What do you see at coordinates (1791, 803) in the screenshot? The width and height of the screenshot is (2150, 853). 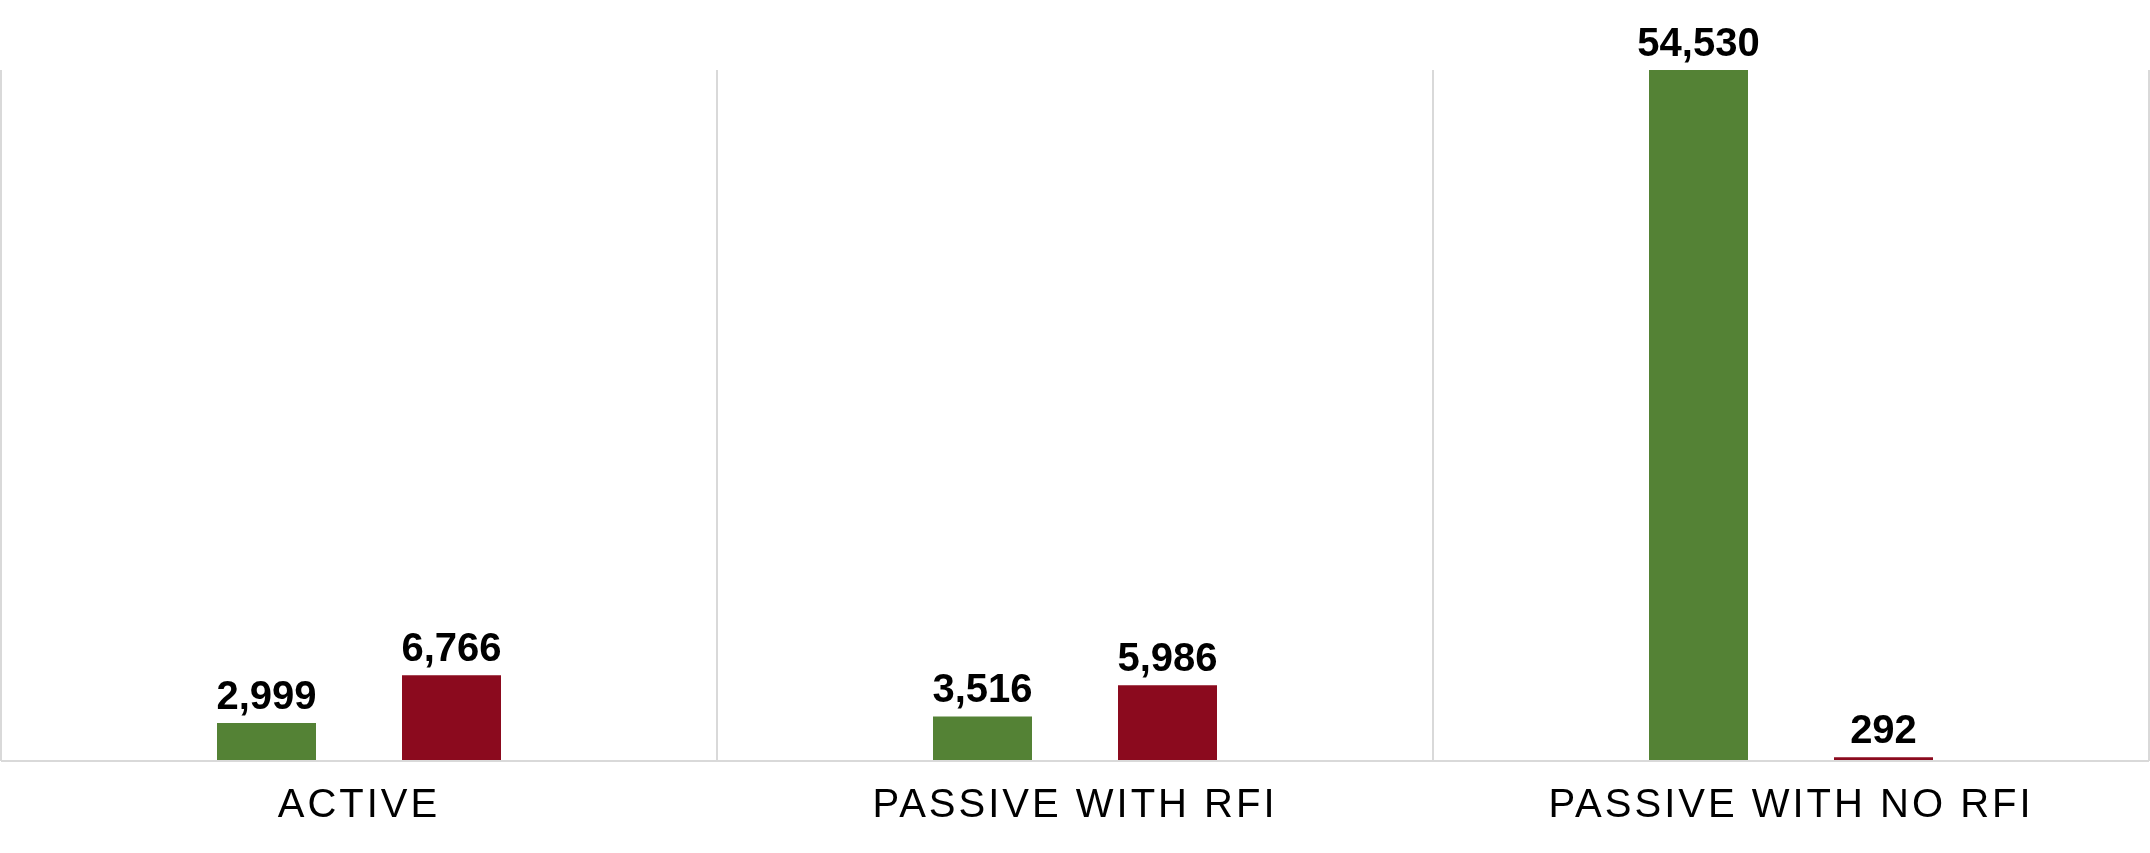 I see `x-tick-label: PASSIVE WITH NO RFI` at bounding box center [1791, 803].